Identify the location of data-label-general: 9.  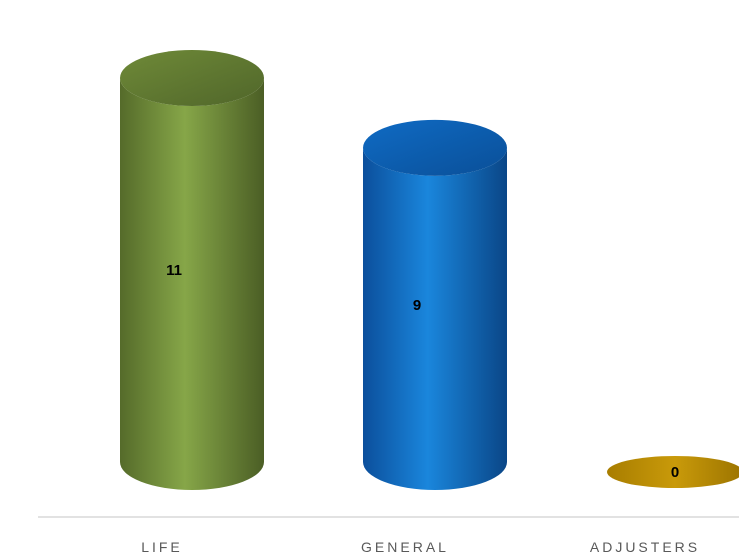
(417, 305).